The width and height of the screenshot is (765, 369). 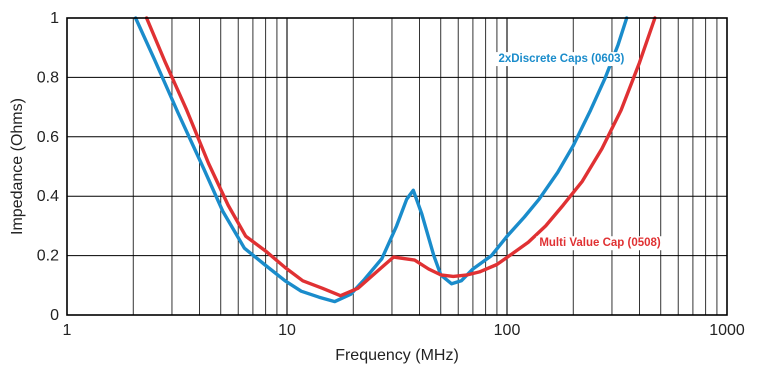 I want to click on y-tick-label: 0.2, so click(x=48, y=256).